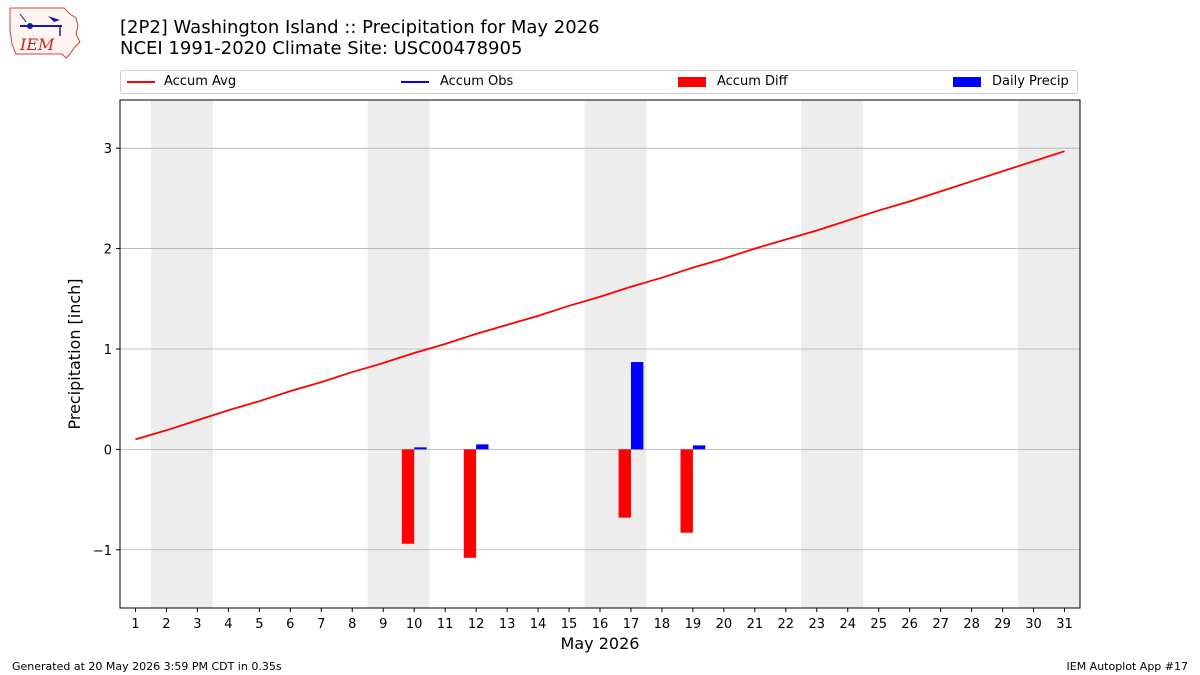  What do you see at coordinates (662, 624) in the screenshot?
I see `x-tick-label-18: 18` at bounding box center [662, 624].